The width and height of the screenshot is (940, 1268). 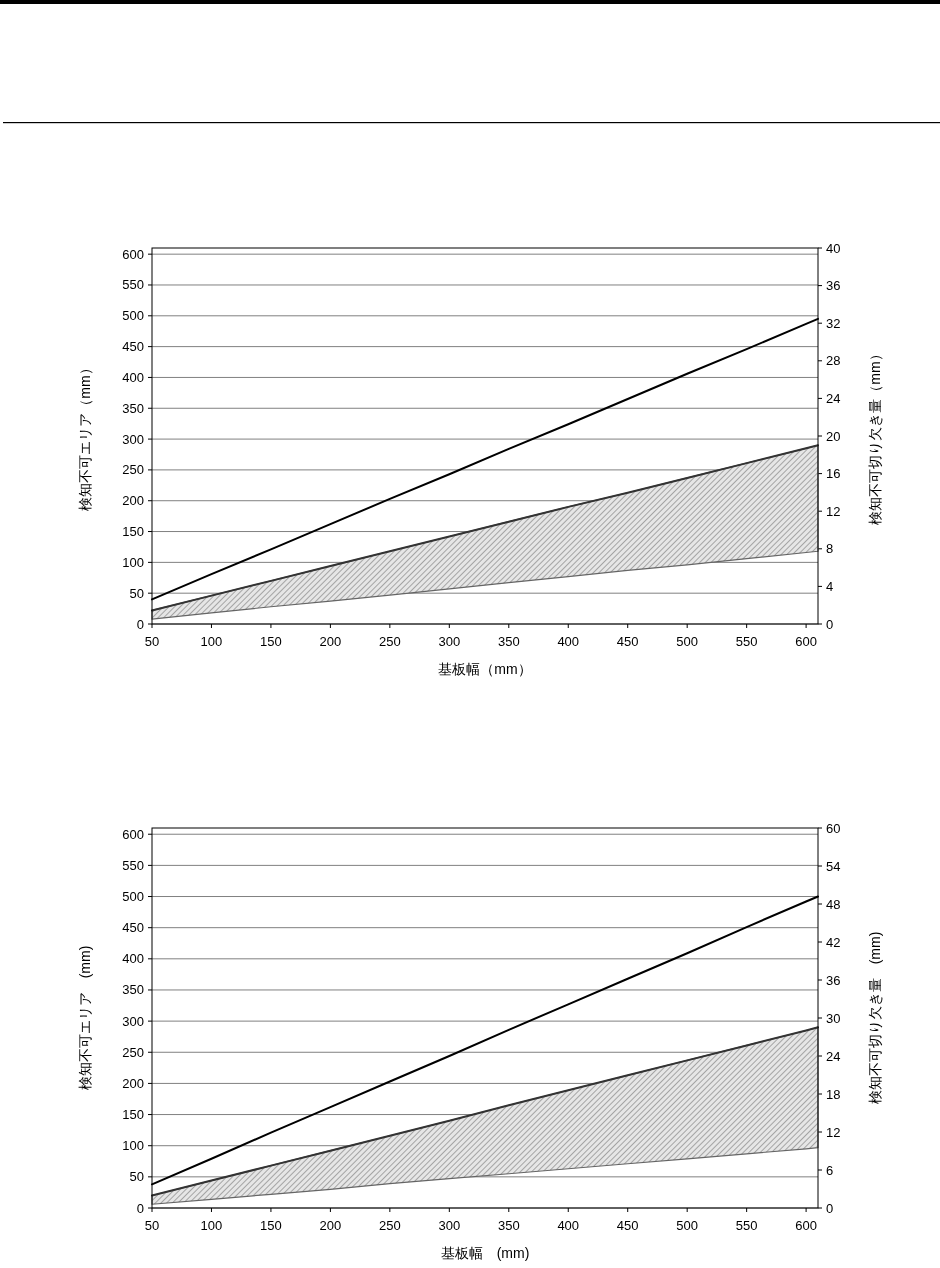 What do you see at coordinates (833, 323) in the screenshot?
I see `y2-tick-label: 32` at bounding box center [833, 323].